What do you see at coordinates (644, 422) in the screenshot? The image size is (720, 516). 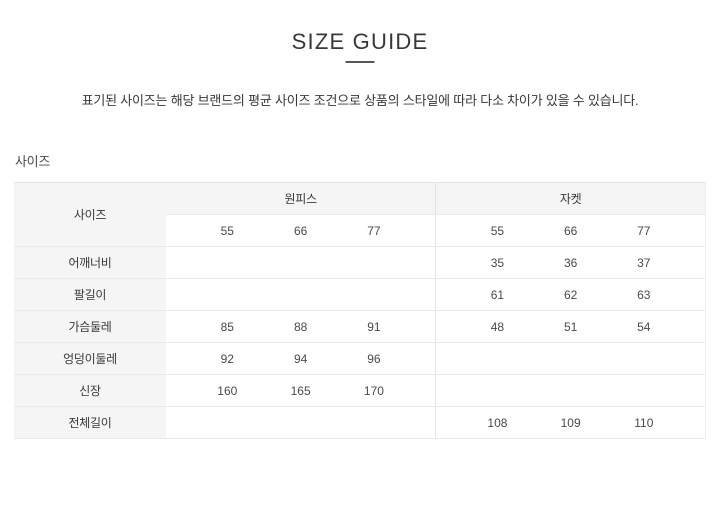 I see `measurement-value: 110` at bounding box center [644, 422].